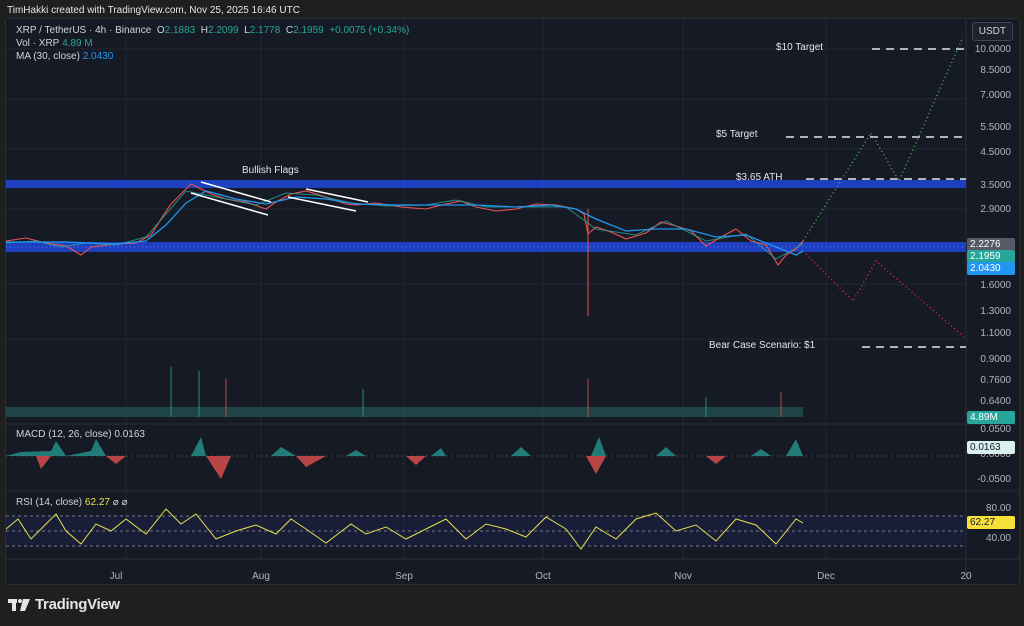 This screenshot has width=1024, height=626. What do you see at coordinates (77, 604) in the screenshot?
I see `brand-name: TradingView` at bounding box center [77, 604].